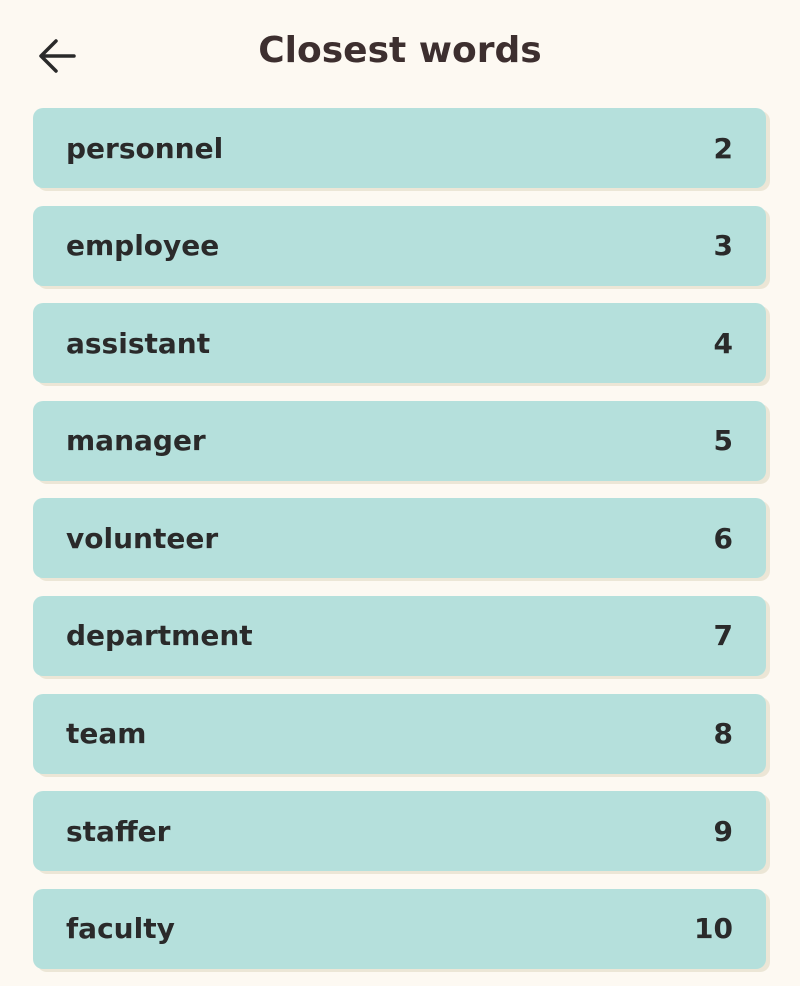  I want to click on word: personnel, so click(145, 148).